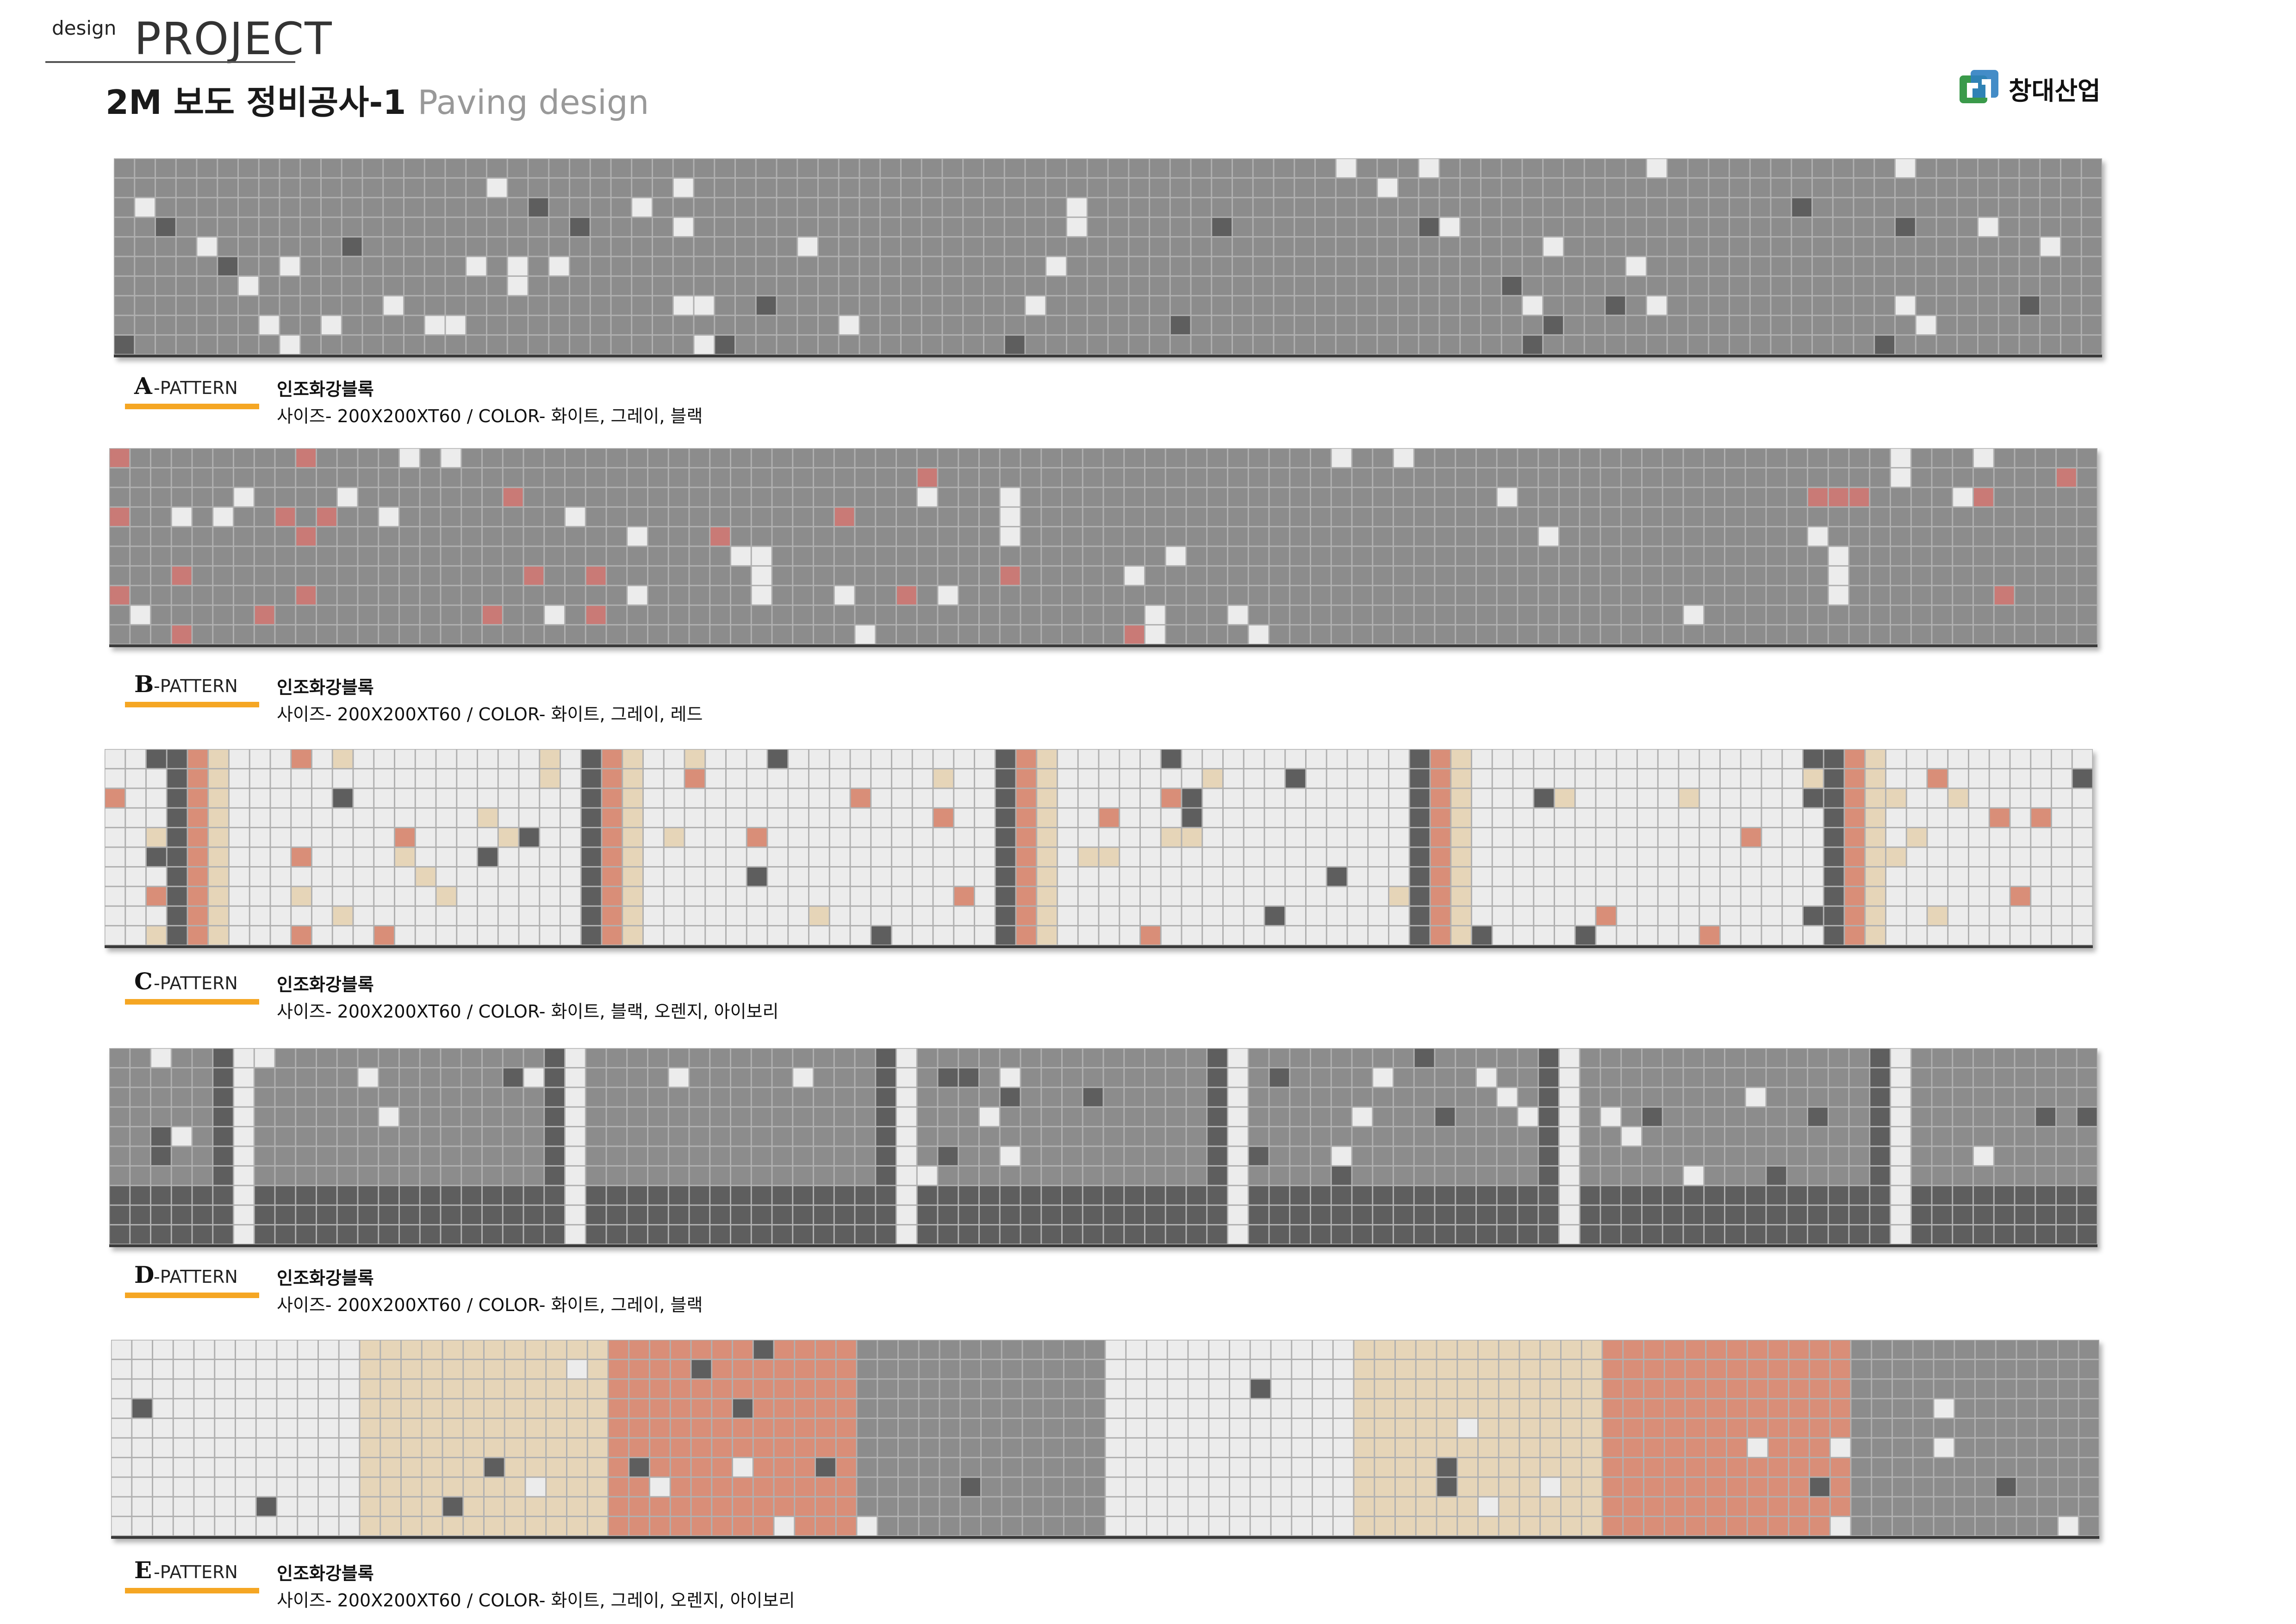  Describe the element at coordinates (144, 684) in the screenshot. I see `pattern-b-letter: B` at that location.